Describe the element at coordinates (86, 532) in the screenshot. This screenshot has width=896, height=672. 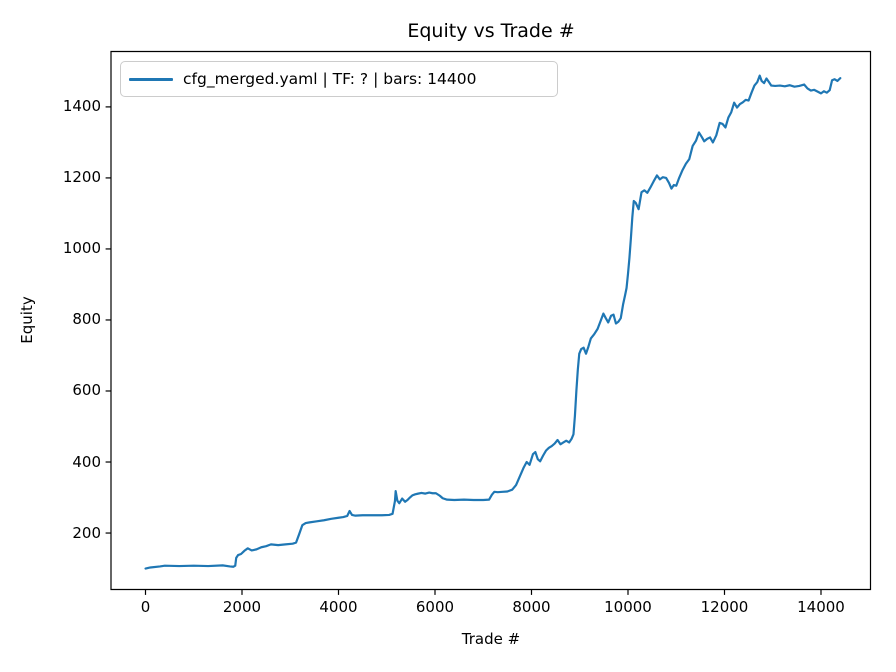
I see `y-tick-label: 200` at that location.